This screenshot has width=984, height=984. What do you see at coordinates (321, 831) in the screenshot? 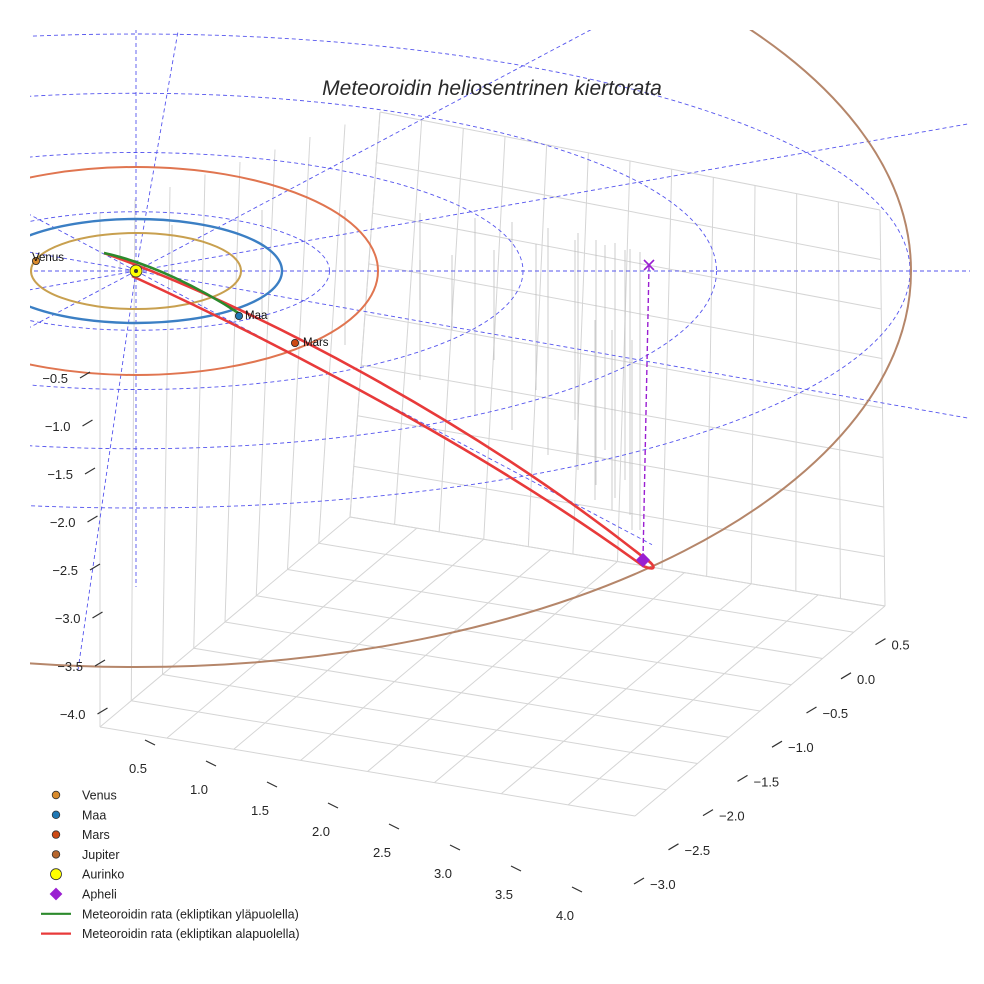
I see `x-tick-label: 2.0` at bounding box center [321, 831].